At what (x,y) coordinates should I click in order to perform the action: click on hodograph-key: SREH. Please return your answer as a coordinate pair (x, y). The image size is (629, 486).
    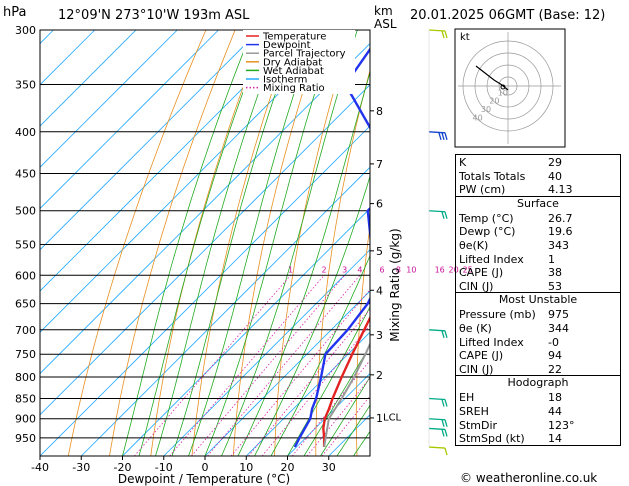
    Looking at the image, I should click on (474, 411).